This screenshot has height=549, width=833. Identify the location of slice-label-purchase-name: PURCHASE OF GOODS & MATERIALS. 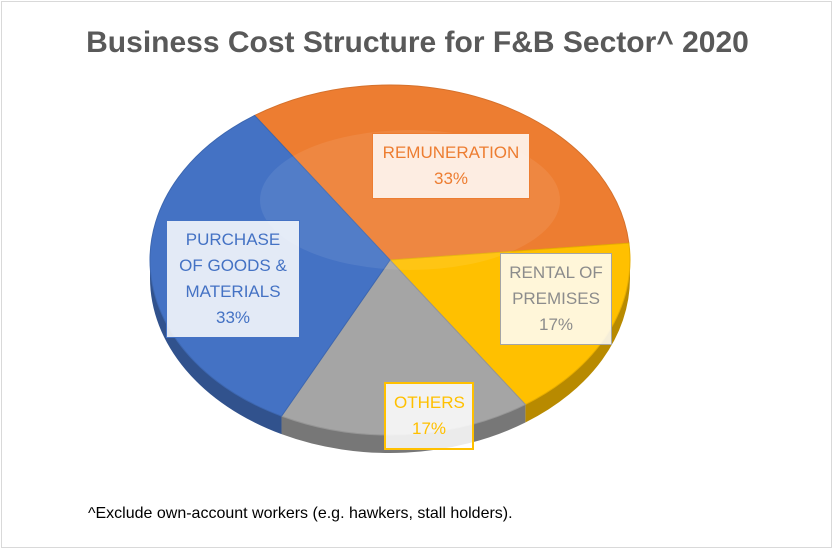
(233, 265).